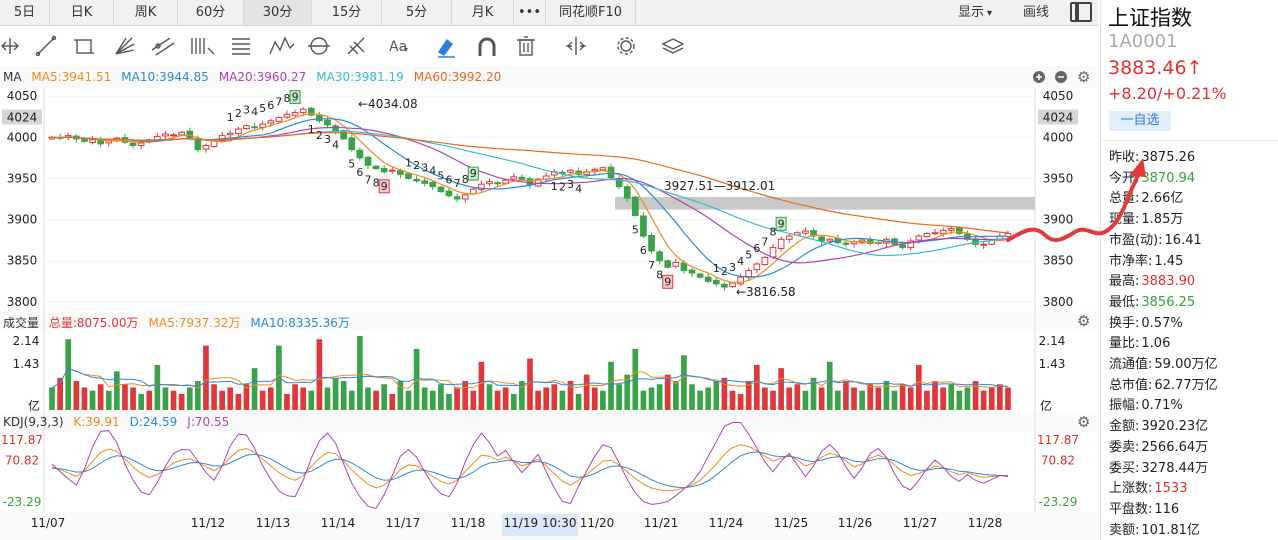 The width and height of the screenshot is (1278, 540). Describe the element at coordinates (1146, 196) in the screenshot. I see `quote-row: 总量: 2.66亿` at that location.